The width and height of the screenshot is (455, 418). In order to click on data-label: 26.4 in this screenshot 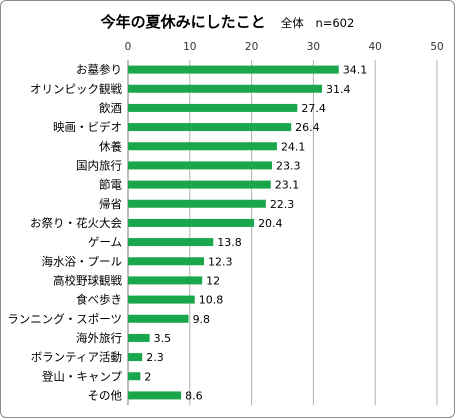, I will do `click(307, 127)`.